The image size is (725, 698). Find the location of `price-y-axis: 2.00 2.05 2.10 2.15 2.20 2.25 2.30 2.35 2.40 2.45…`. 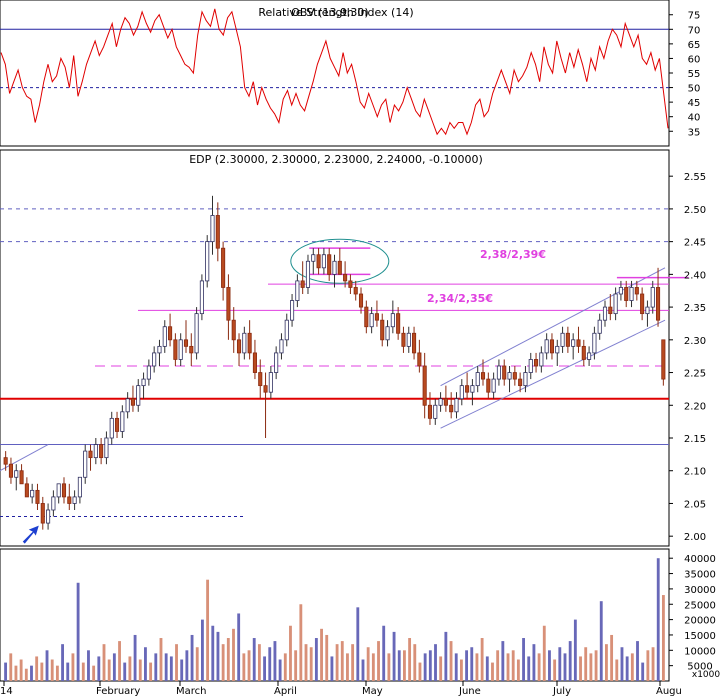

price-y-axis: 2.00 2.05 2.10 2.15 2.20 2.25 2.30 2.35 2.40 2.45… is located at coordinates (687, 357).